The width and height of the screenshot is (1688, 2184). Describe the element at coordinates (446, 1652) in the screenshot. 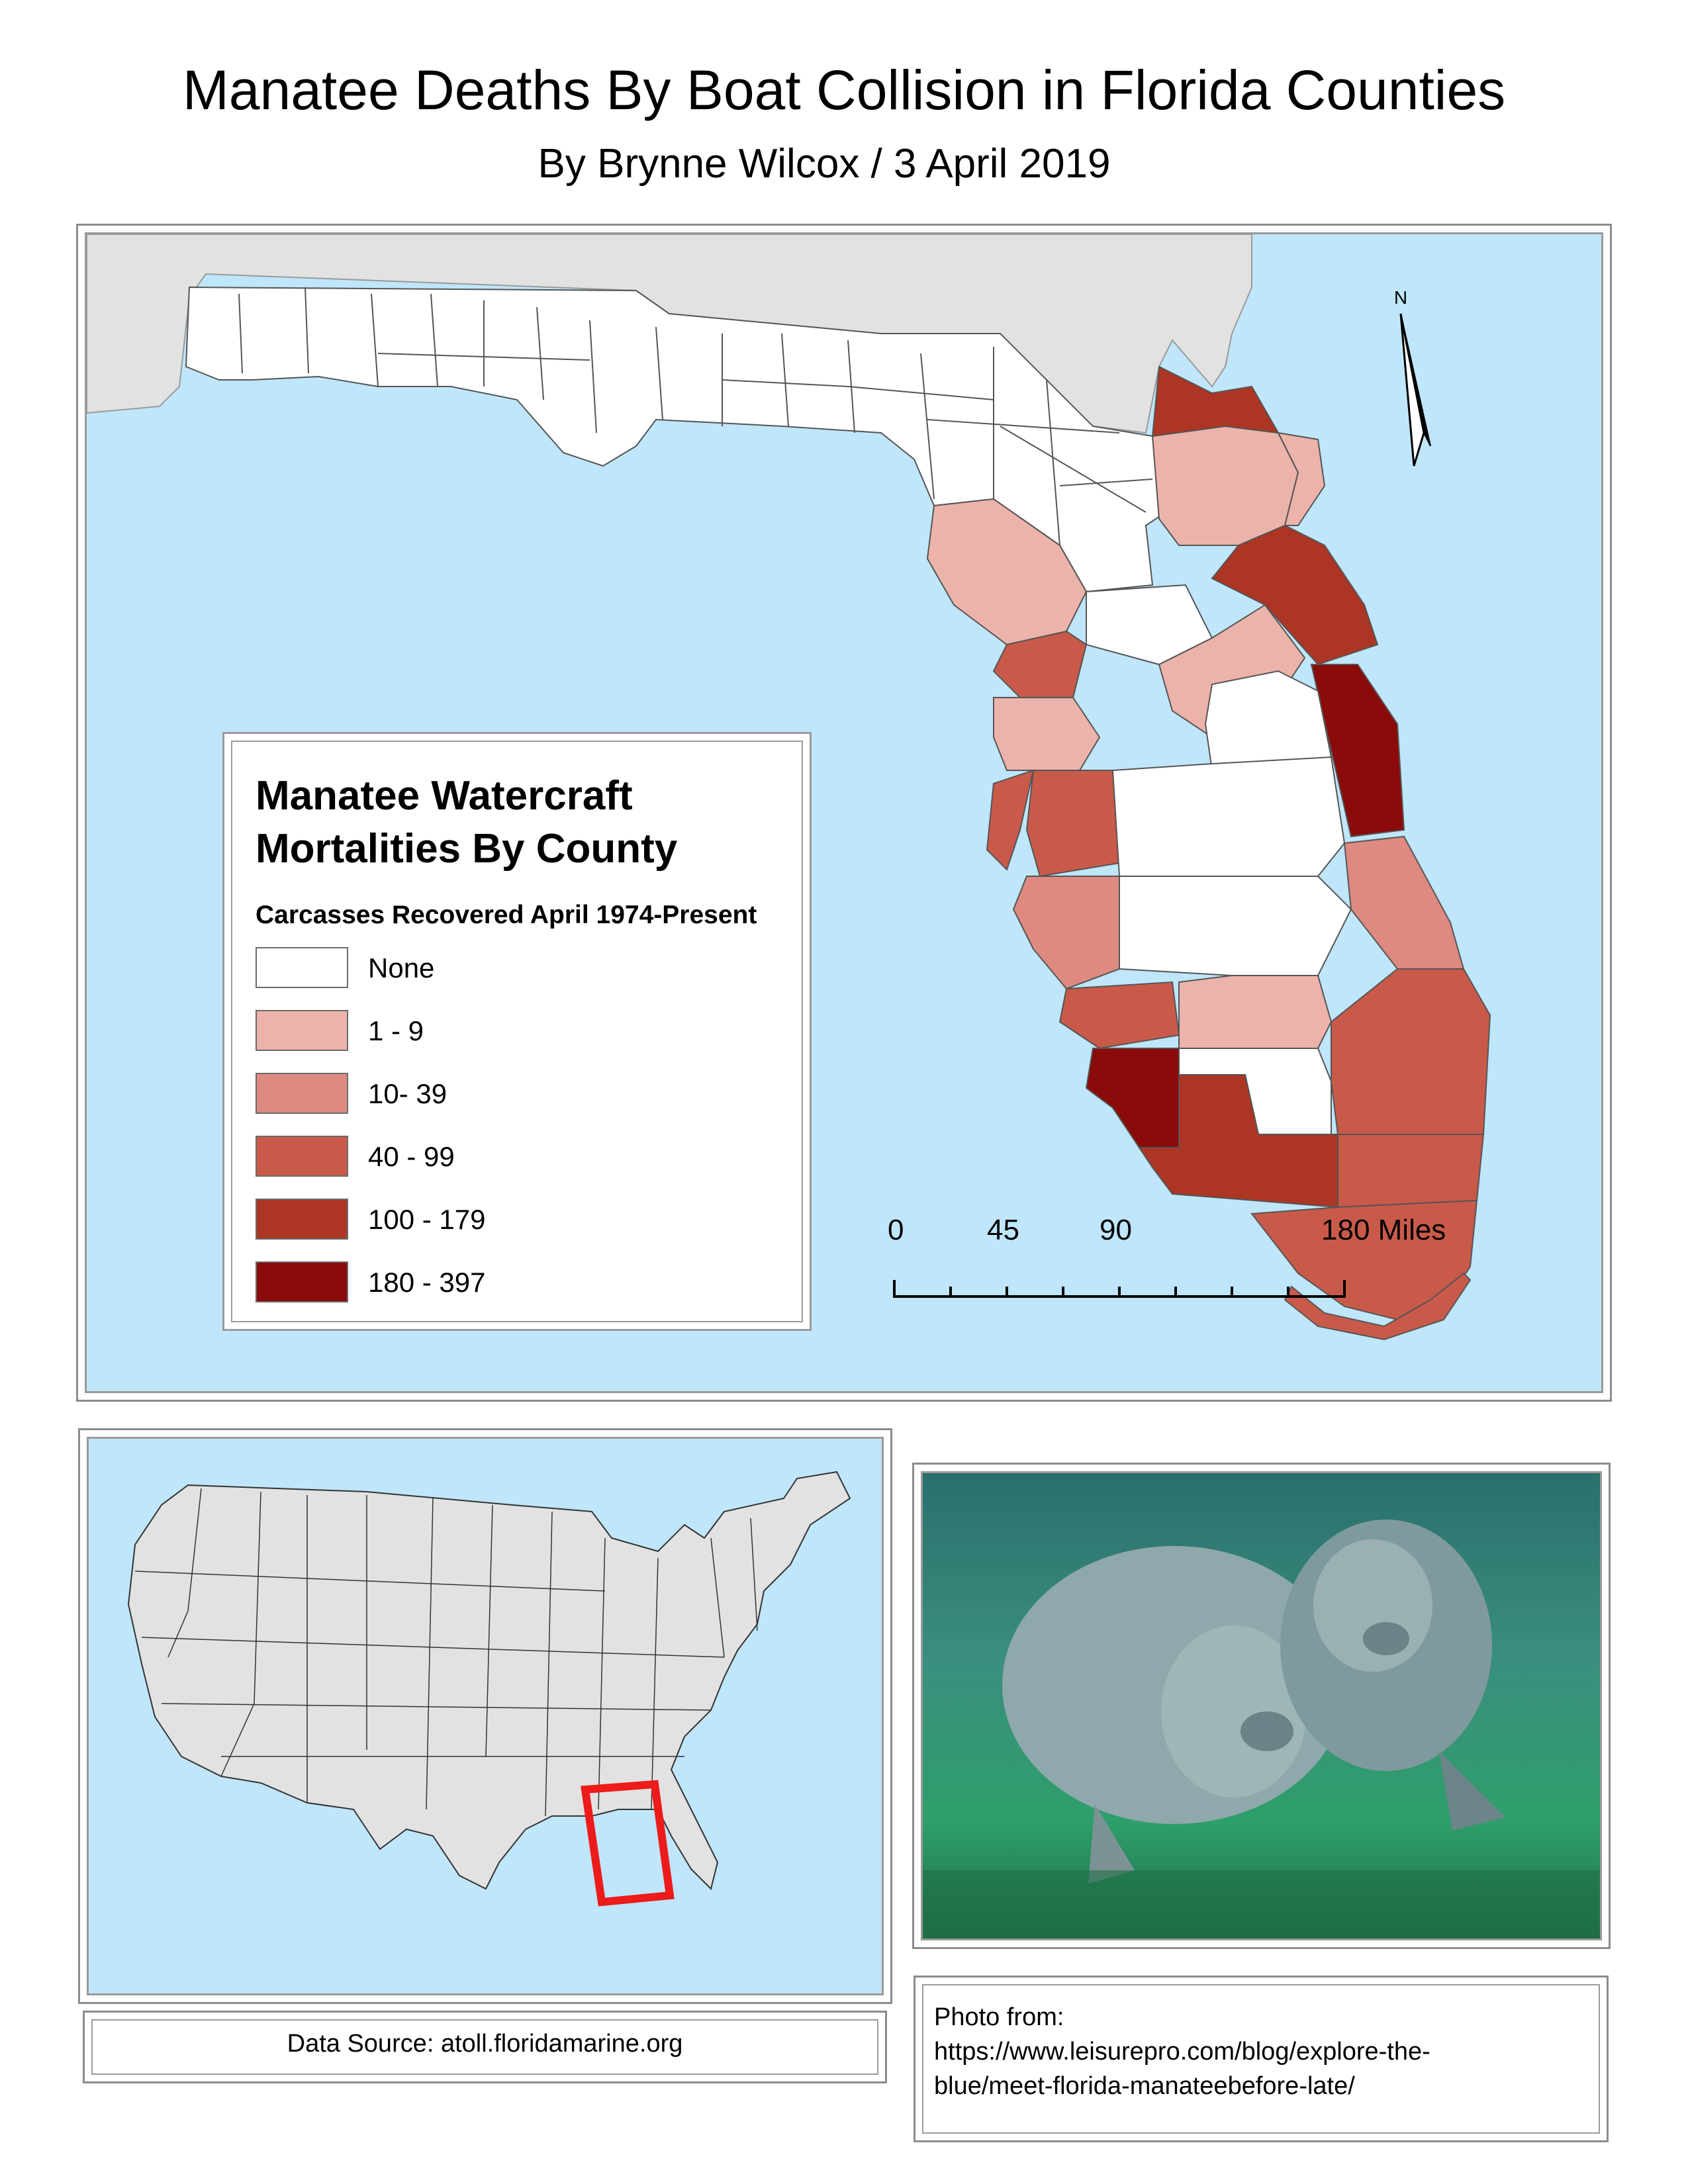

I see `state-lines` at that location.